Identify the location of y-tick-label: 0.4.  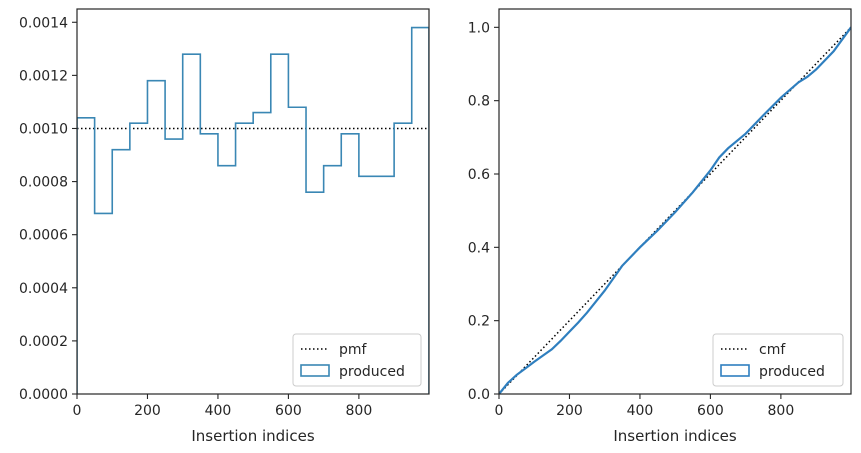
(479, 248).